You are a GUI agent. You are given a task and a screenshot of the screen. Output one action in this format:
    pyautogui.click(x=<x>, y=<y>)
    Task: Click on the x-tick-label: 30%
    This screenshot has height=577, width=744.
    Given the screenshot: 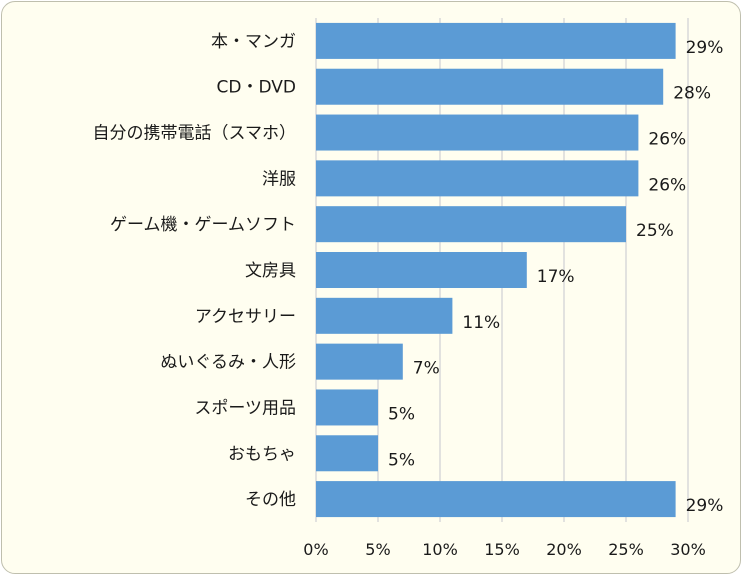 What is the action you would take?
    pyautogui.click(x=688, y=549)
    